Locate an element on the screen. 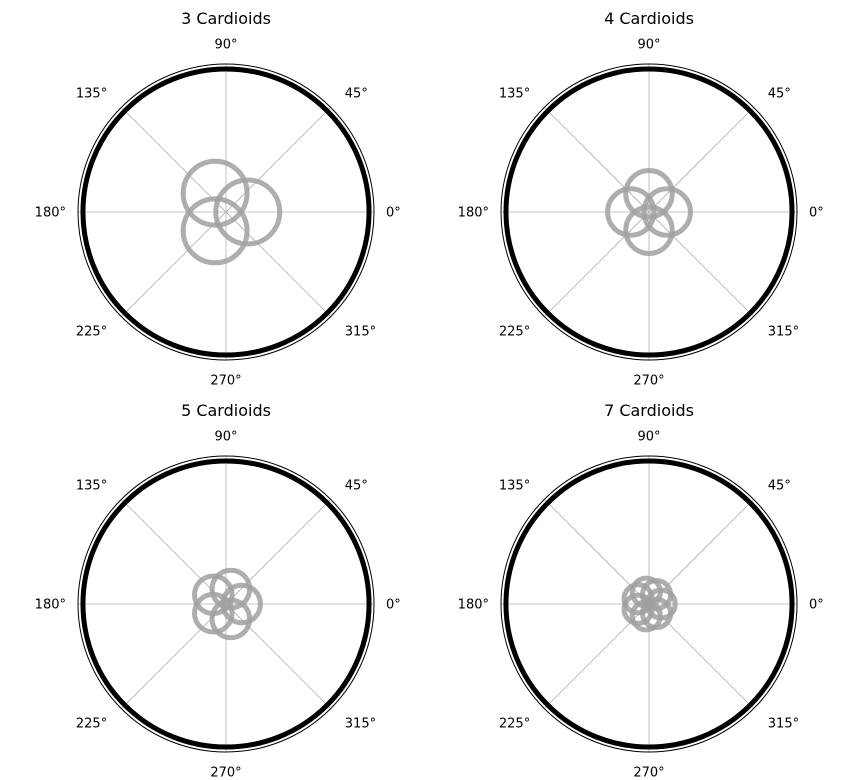 The width and height of the screenshot is (864, 780). panel-title: 3 Cardioids is located at coordinates (226, 18).